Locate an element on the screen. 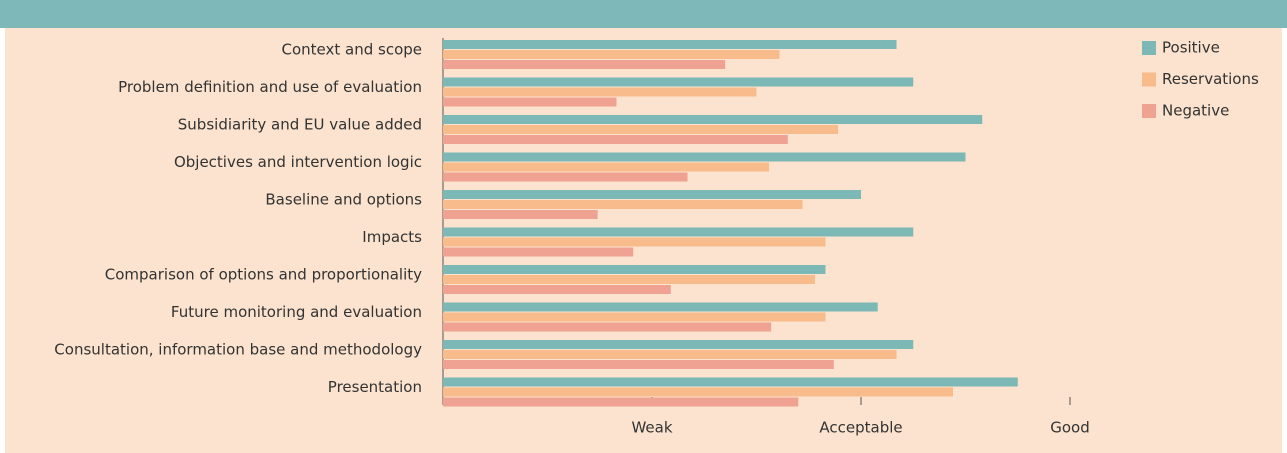 This screenshot has height=453, width=1287. y-tick-label: Baseline and options is located at coordinates (343, 200).